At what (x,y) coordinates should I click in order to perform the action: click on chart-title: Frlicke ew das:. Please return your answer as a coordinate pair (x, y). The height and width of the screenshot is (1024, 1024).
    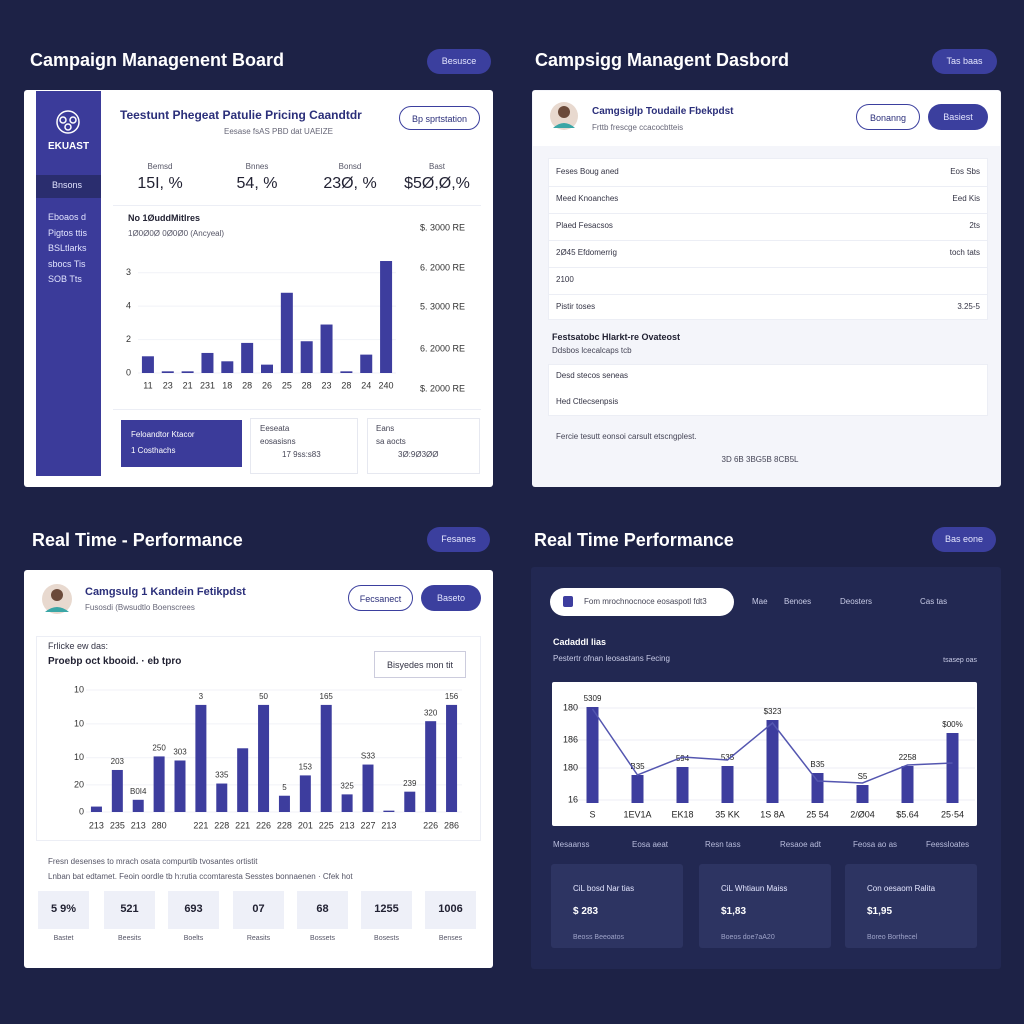
    Looking at the image, I should click on (78, 646).